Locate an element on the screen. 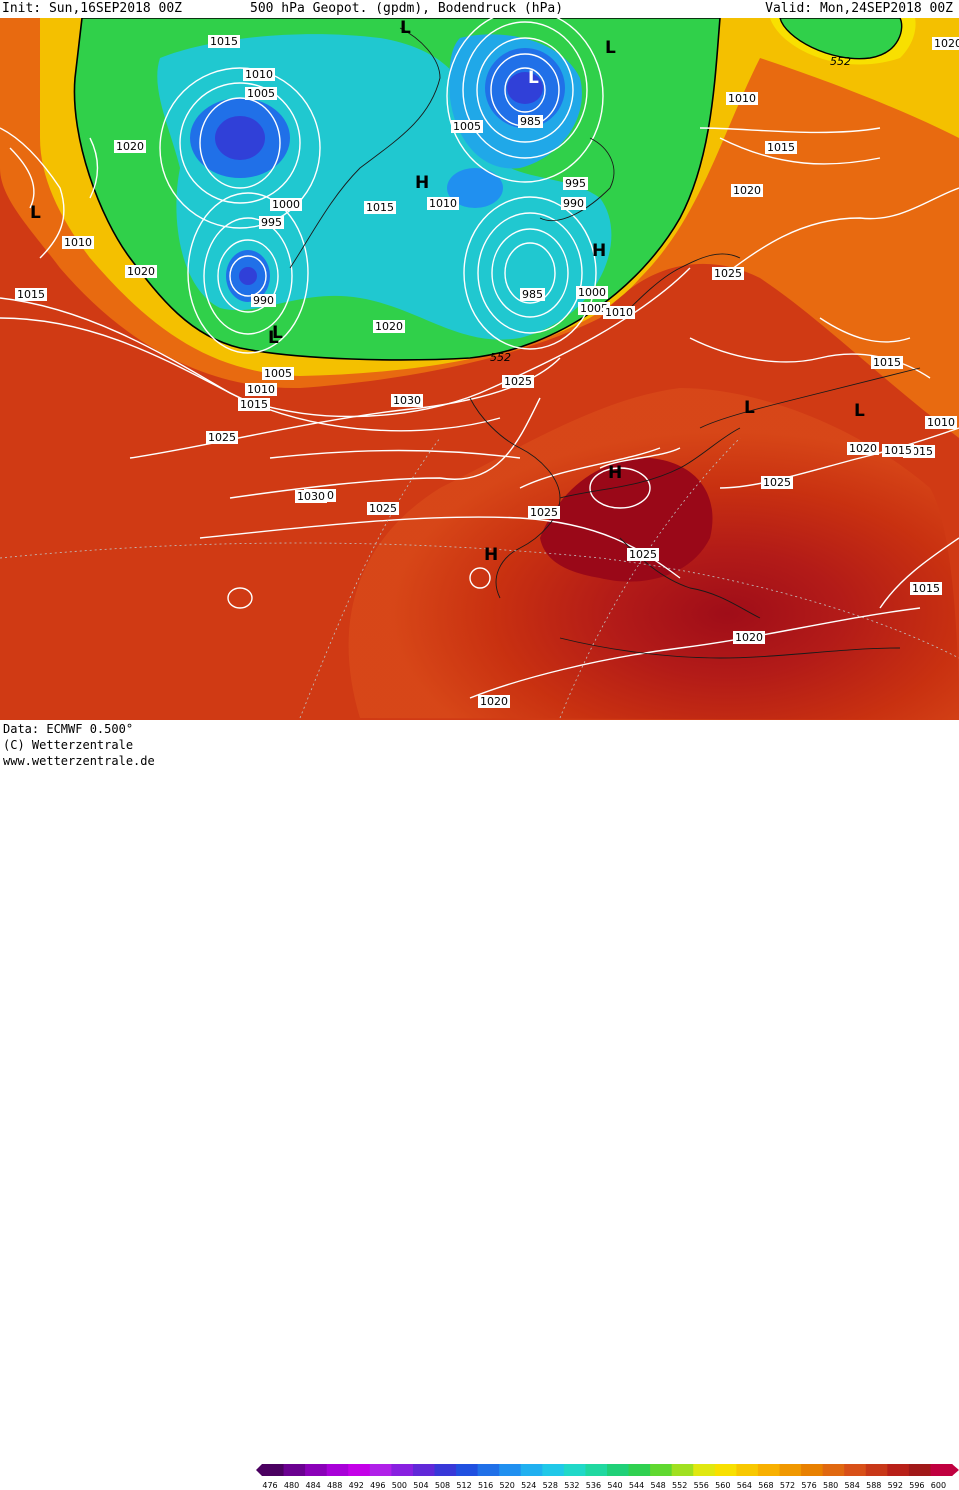 The width and height of the screenshot is (959, 1490). init-time: Init: Sun,16SEP2018 00Z is located at coordinates (92, 8).